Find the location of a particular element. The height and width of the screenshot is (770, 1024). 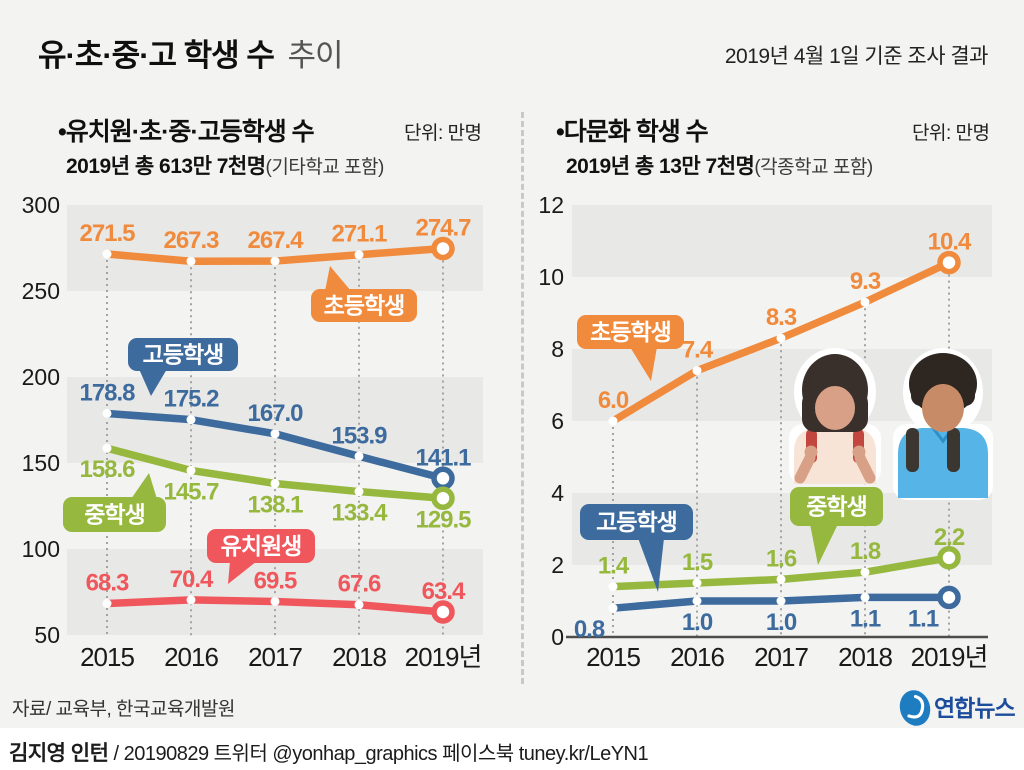

value-label-elementary: 271.1 is located at coordinates (359, 234).